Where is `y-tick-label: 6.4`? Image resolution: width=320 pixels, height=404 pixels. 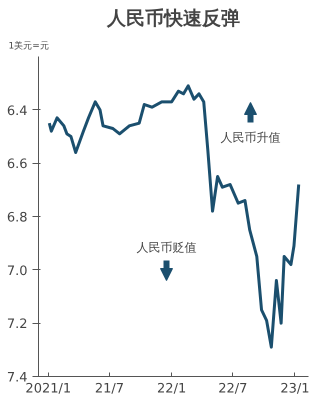 y-tick-label: 6.4 is located at coordinates (17, 111).